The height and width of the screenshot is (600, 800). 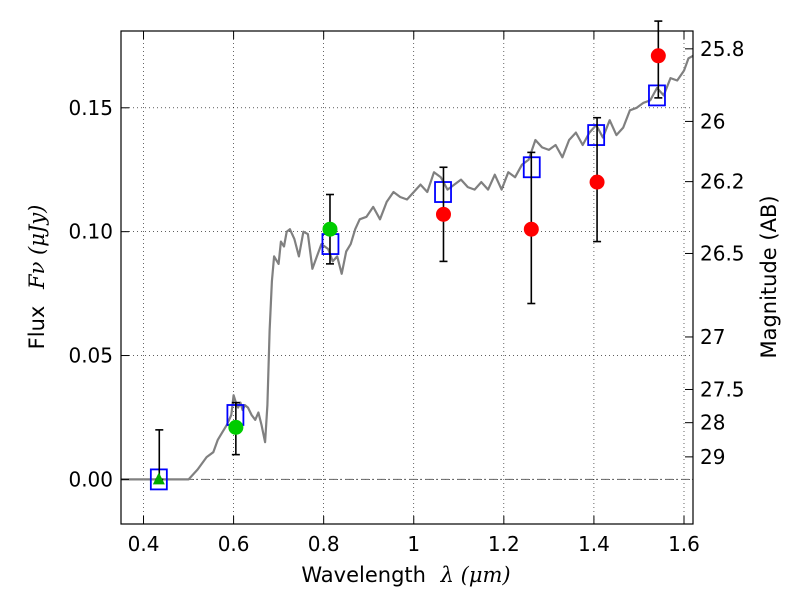 What do you see at coordinates (324, 544) in the screenshot?
I see `x-tick-label: 0.8` at bounding box center [324, 544].